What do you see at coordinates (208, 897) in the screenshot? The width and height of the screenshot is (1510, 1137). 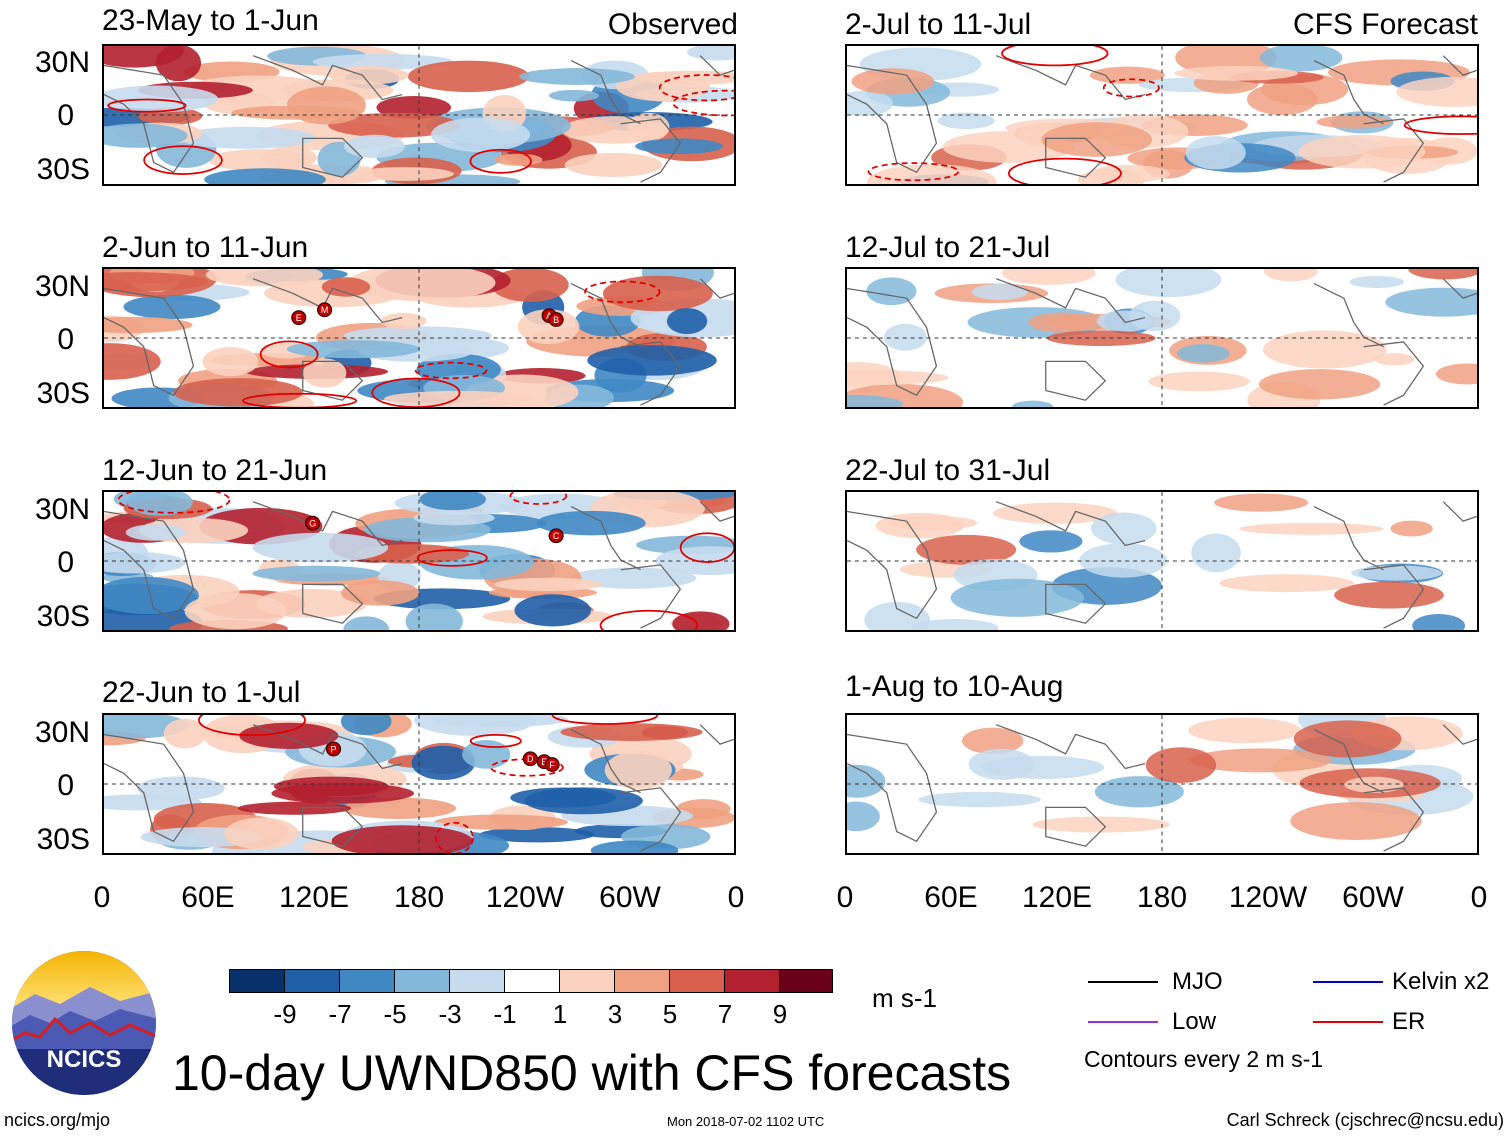 I see `x-tick: 60E` at bounding box center [208, 897].